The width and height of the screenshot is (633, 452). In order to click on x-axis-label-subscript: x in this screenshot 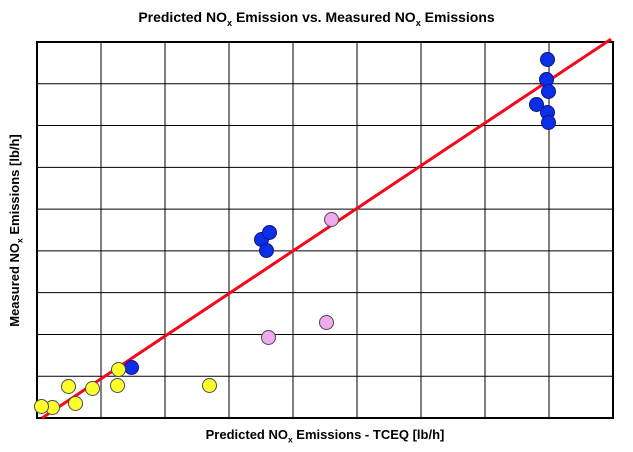, I will do `click(290, 439)`.